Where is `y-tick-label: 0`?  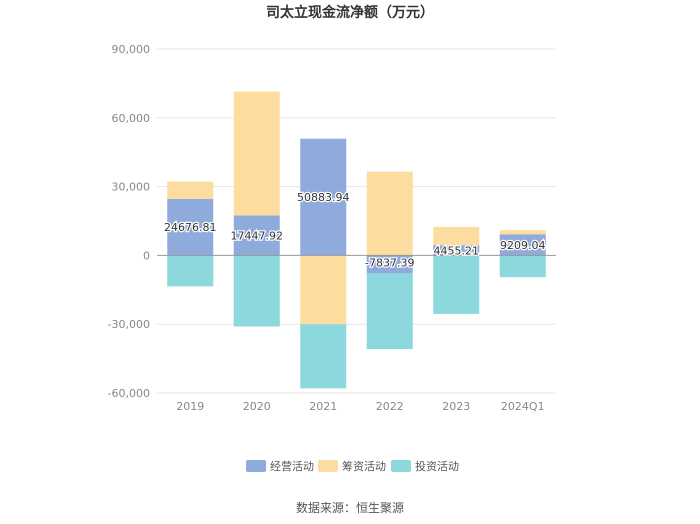
y-tick-label: 0 is located at coordinates (146, 255).